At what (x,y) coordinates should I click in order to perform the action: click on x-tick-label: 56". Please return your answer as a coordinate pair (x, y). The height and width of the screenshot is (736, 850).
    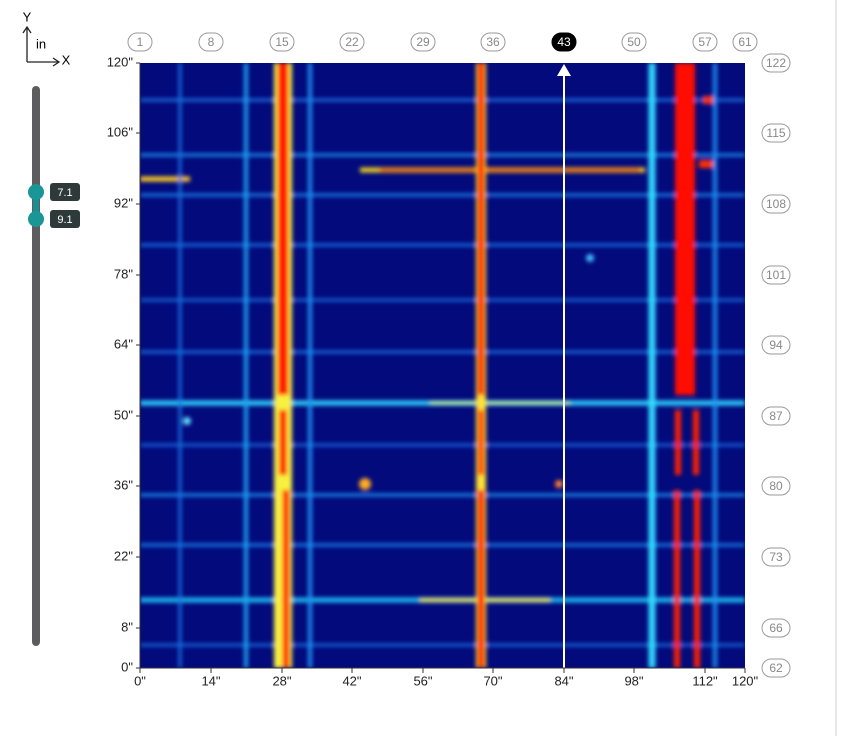
    Looking at the image, I should click on (422, 680).